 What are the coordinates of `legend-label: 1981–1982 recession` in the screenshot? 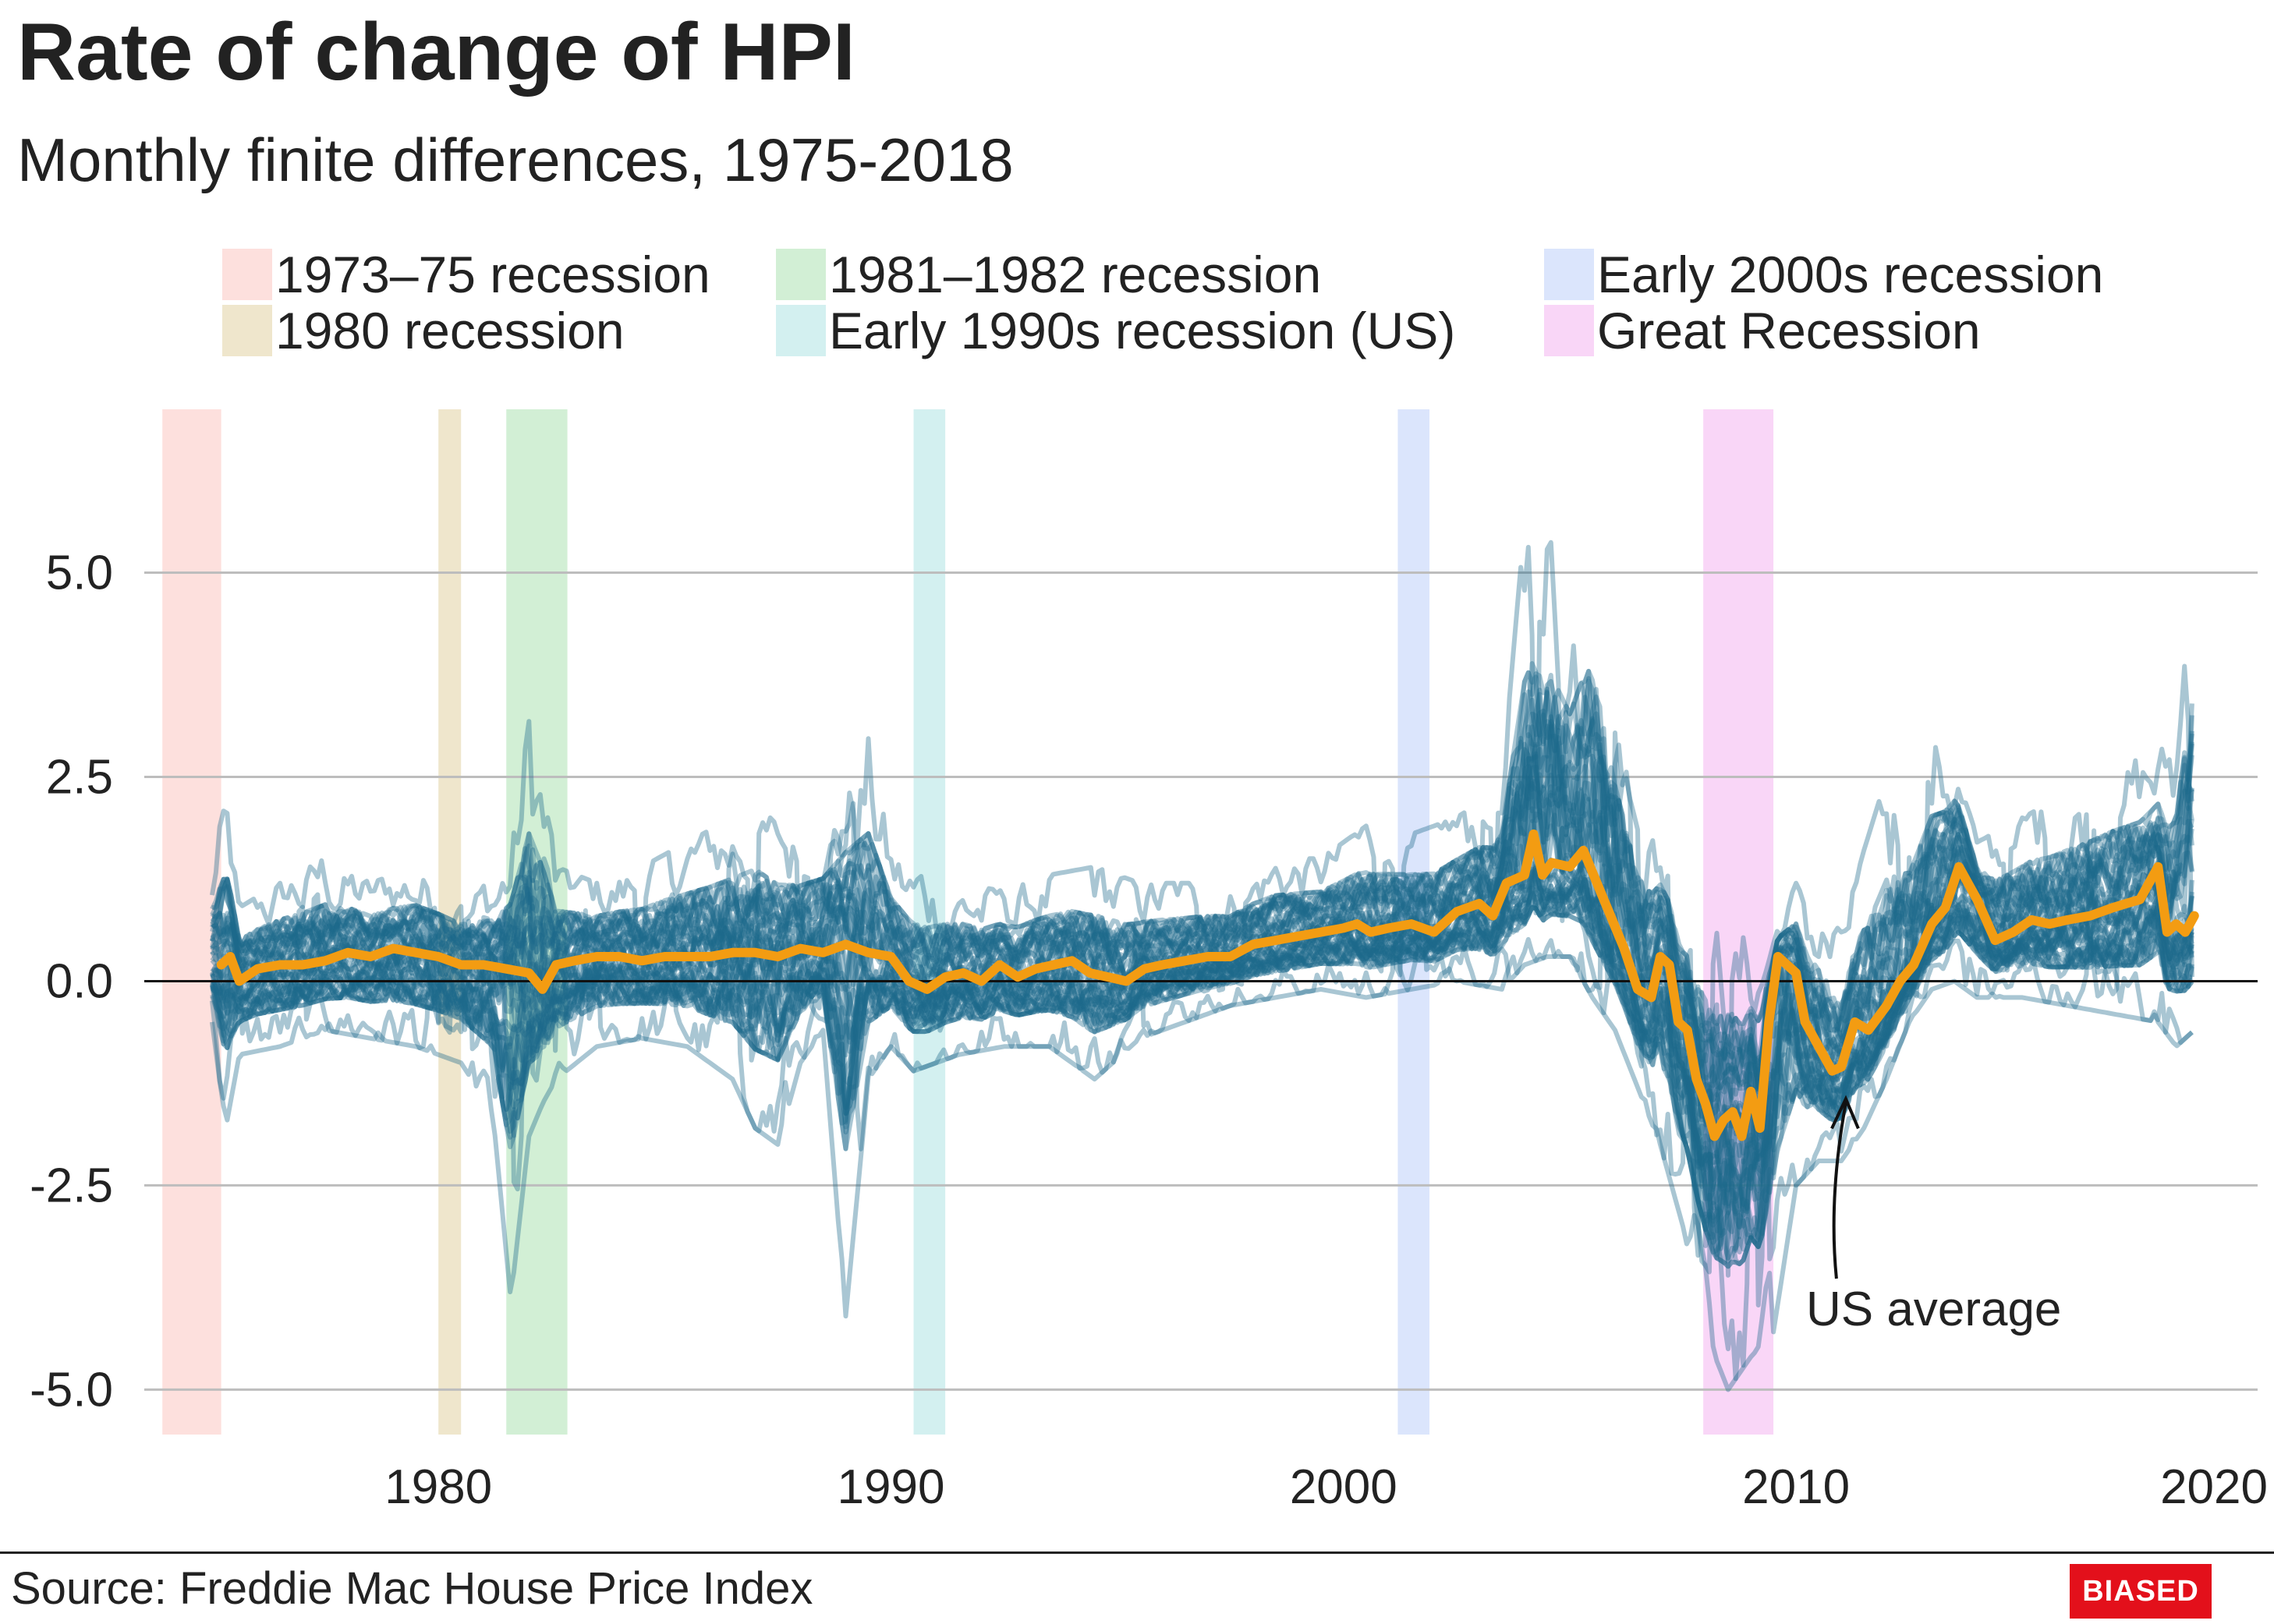 It's located at (1075, 274).